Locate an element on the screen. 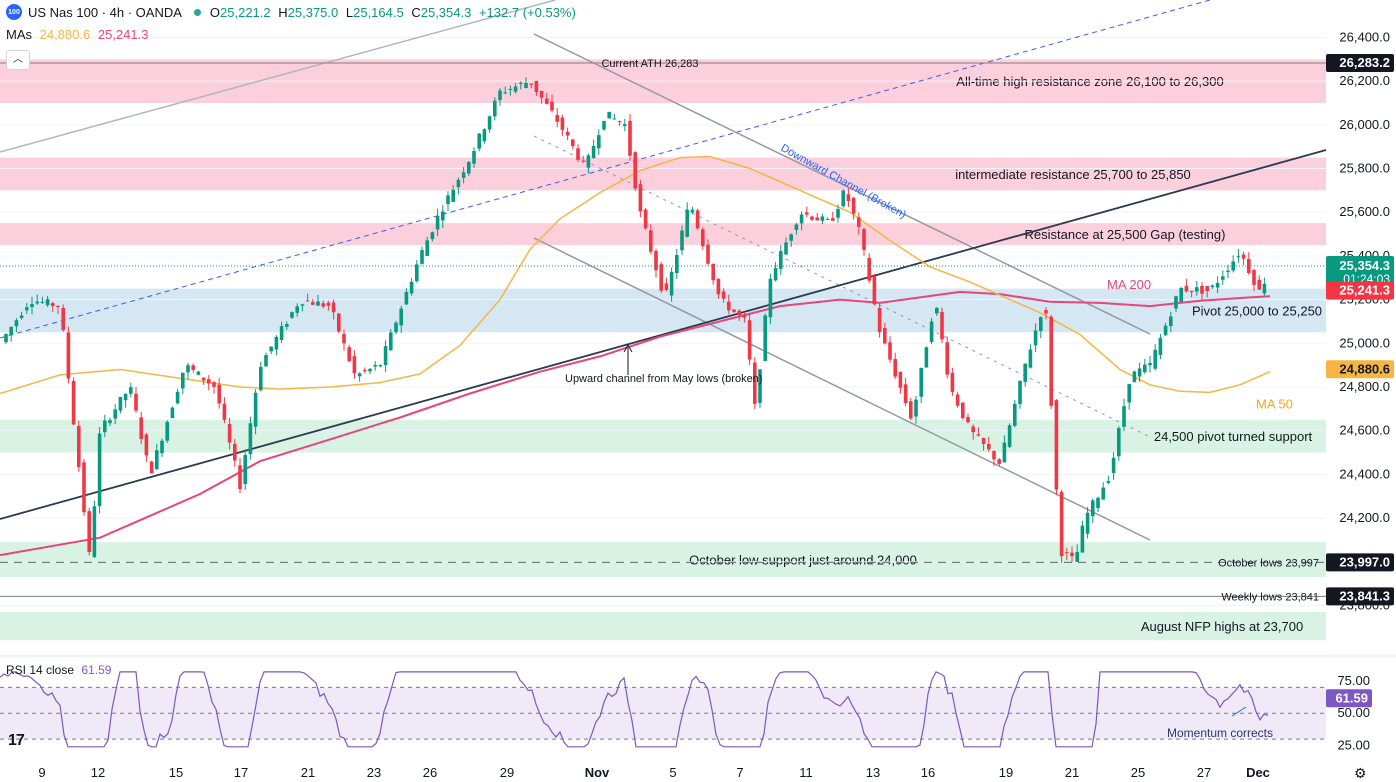 The width and height of the screenshot is (1396, 782). x-tick-label: 26 is located at coordinates (430, 772).